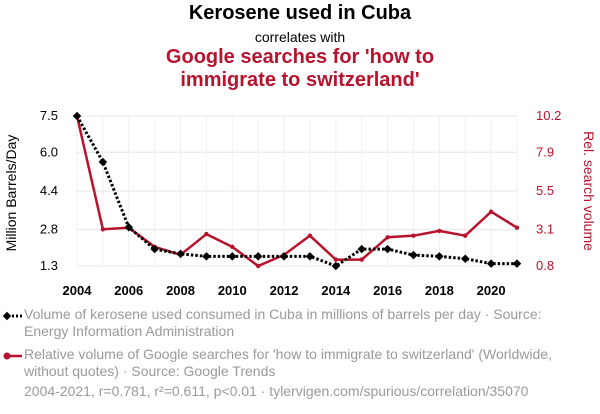  I want to click on second-title-line-1: Google searches for 'how to, so click(300, 57).